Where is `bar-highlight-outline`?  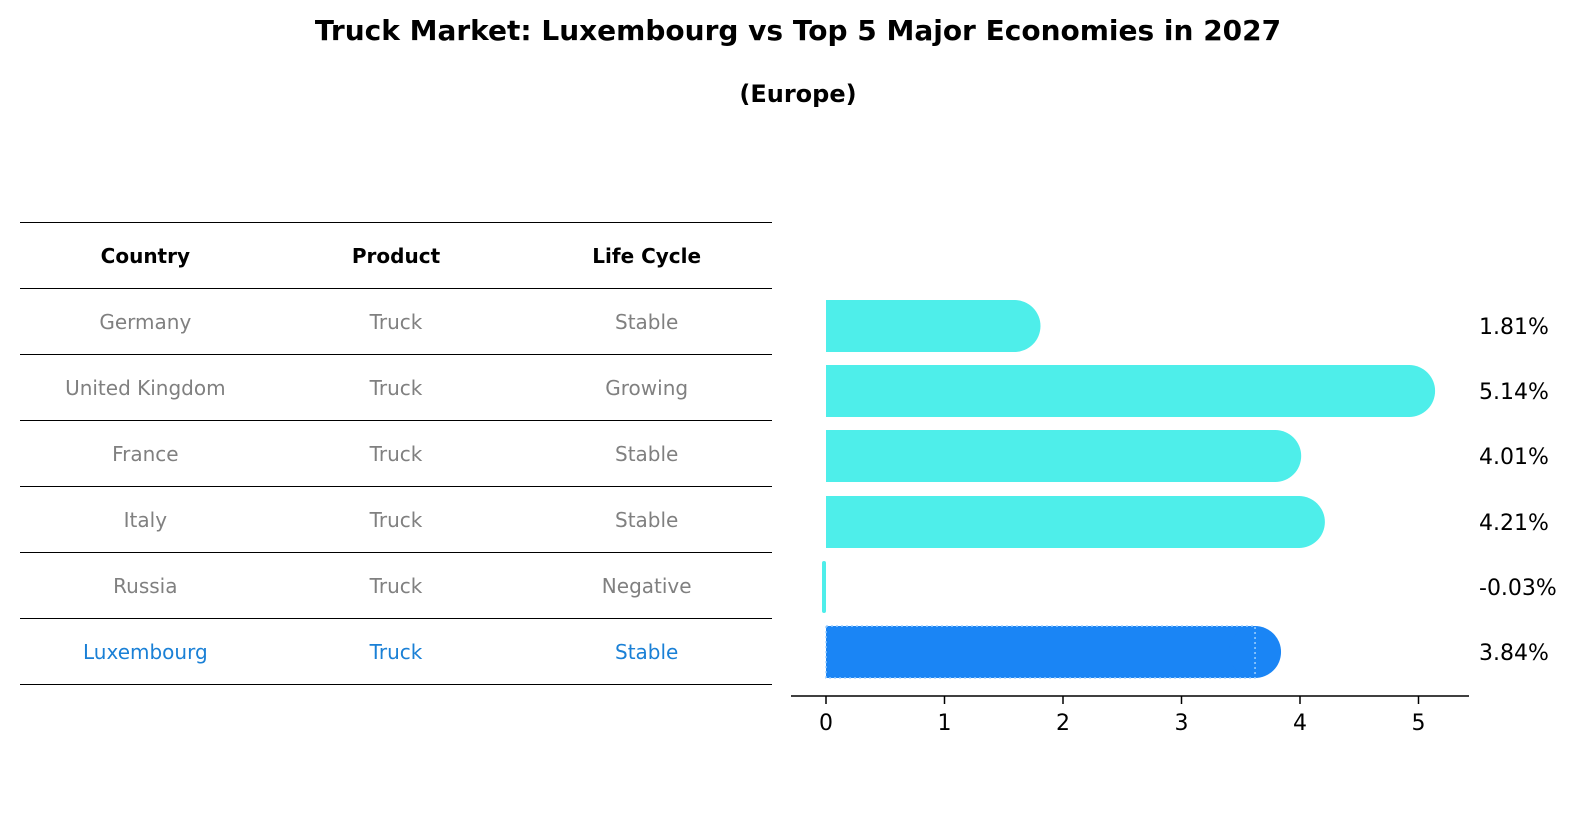
bar-highlight-outline is located at coordinates (1040, 652).